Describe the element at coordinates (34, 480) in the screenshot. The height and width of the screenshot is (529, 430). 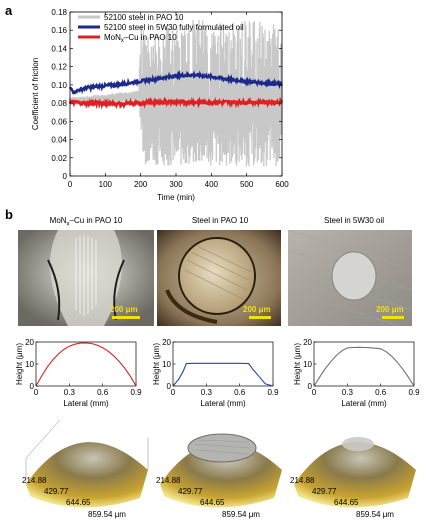
I see `surface-1-dim-1: 214.88` at that location.